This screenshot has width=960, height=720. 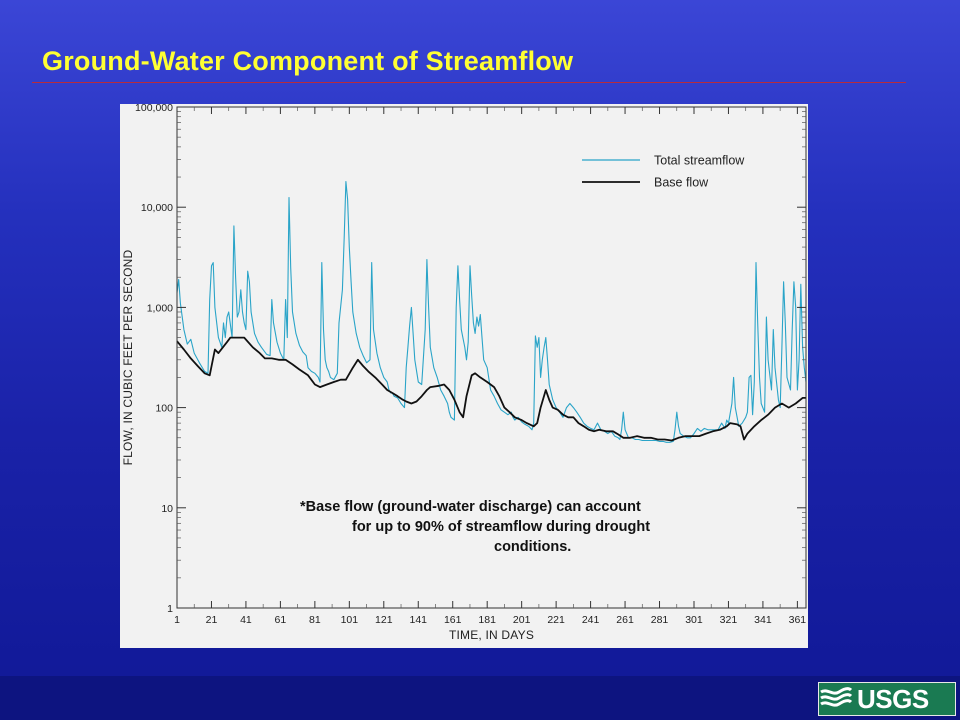 What do you see at coordinates (164, 409) in the screenshot?
I see `y-tick-label: 100` at bounding box center [164, 409].